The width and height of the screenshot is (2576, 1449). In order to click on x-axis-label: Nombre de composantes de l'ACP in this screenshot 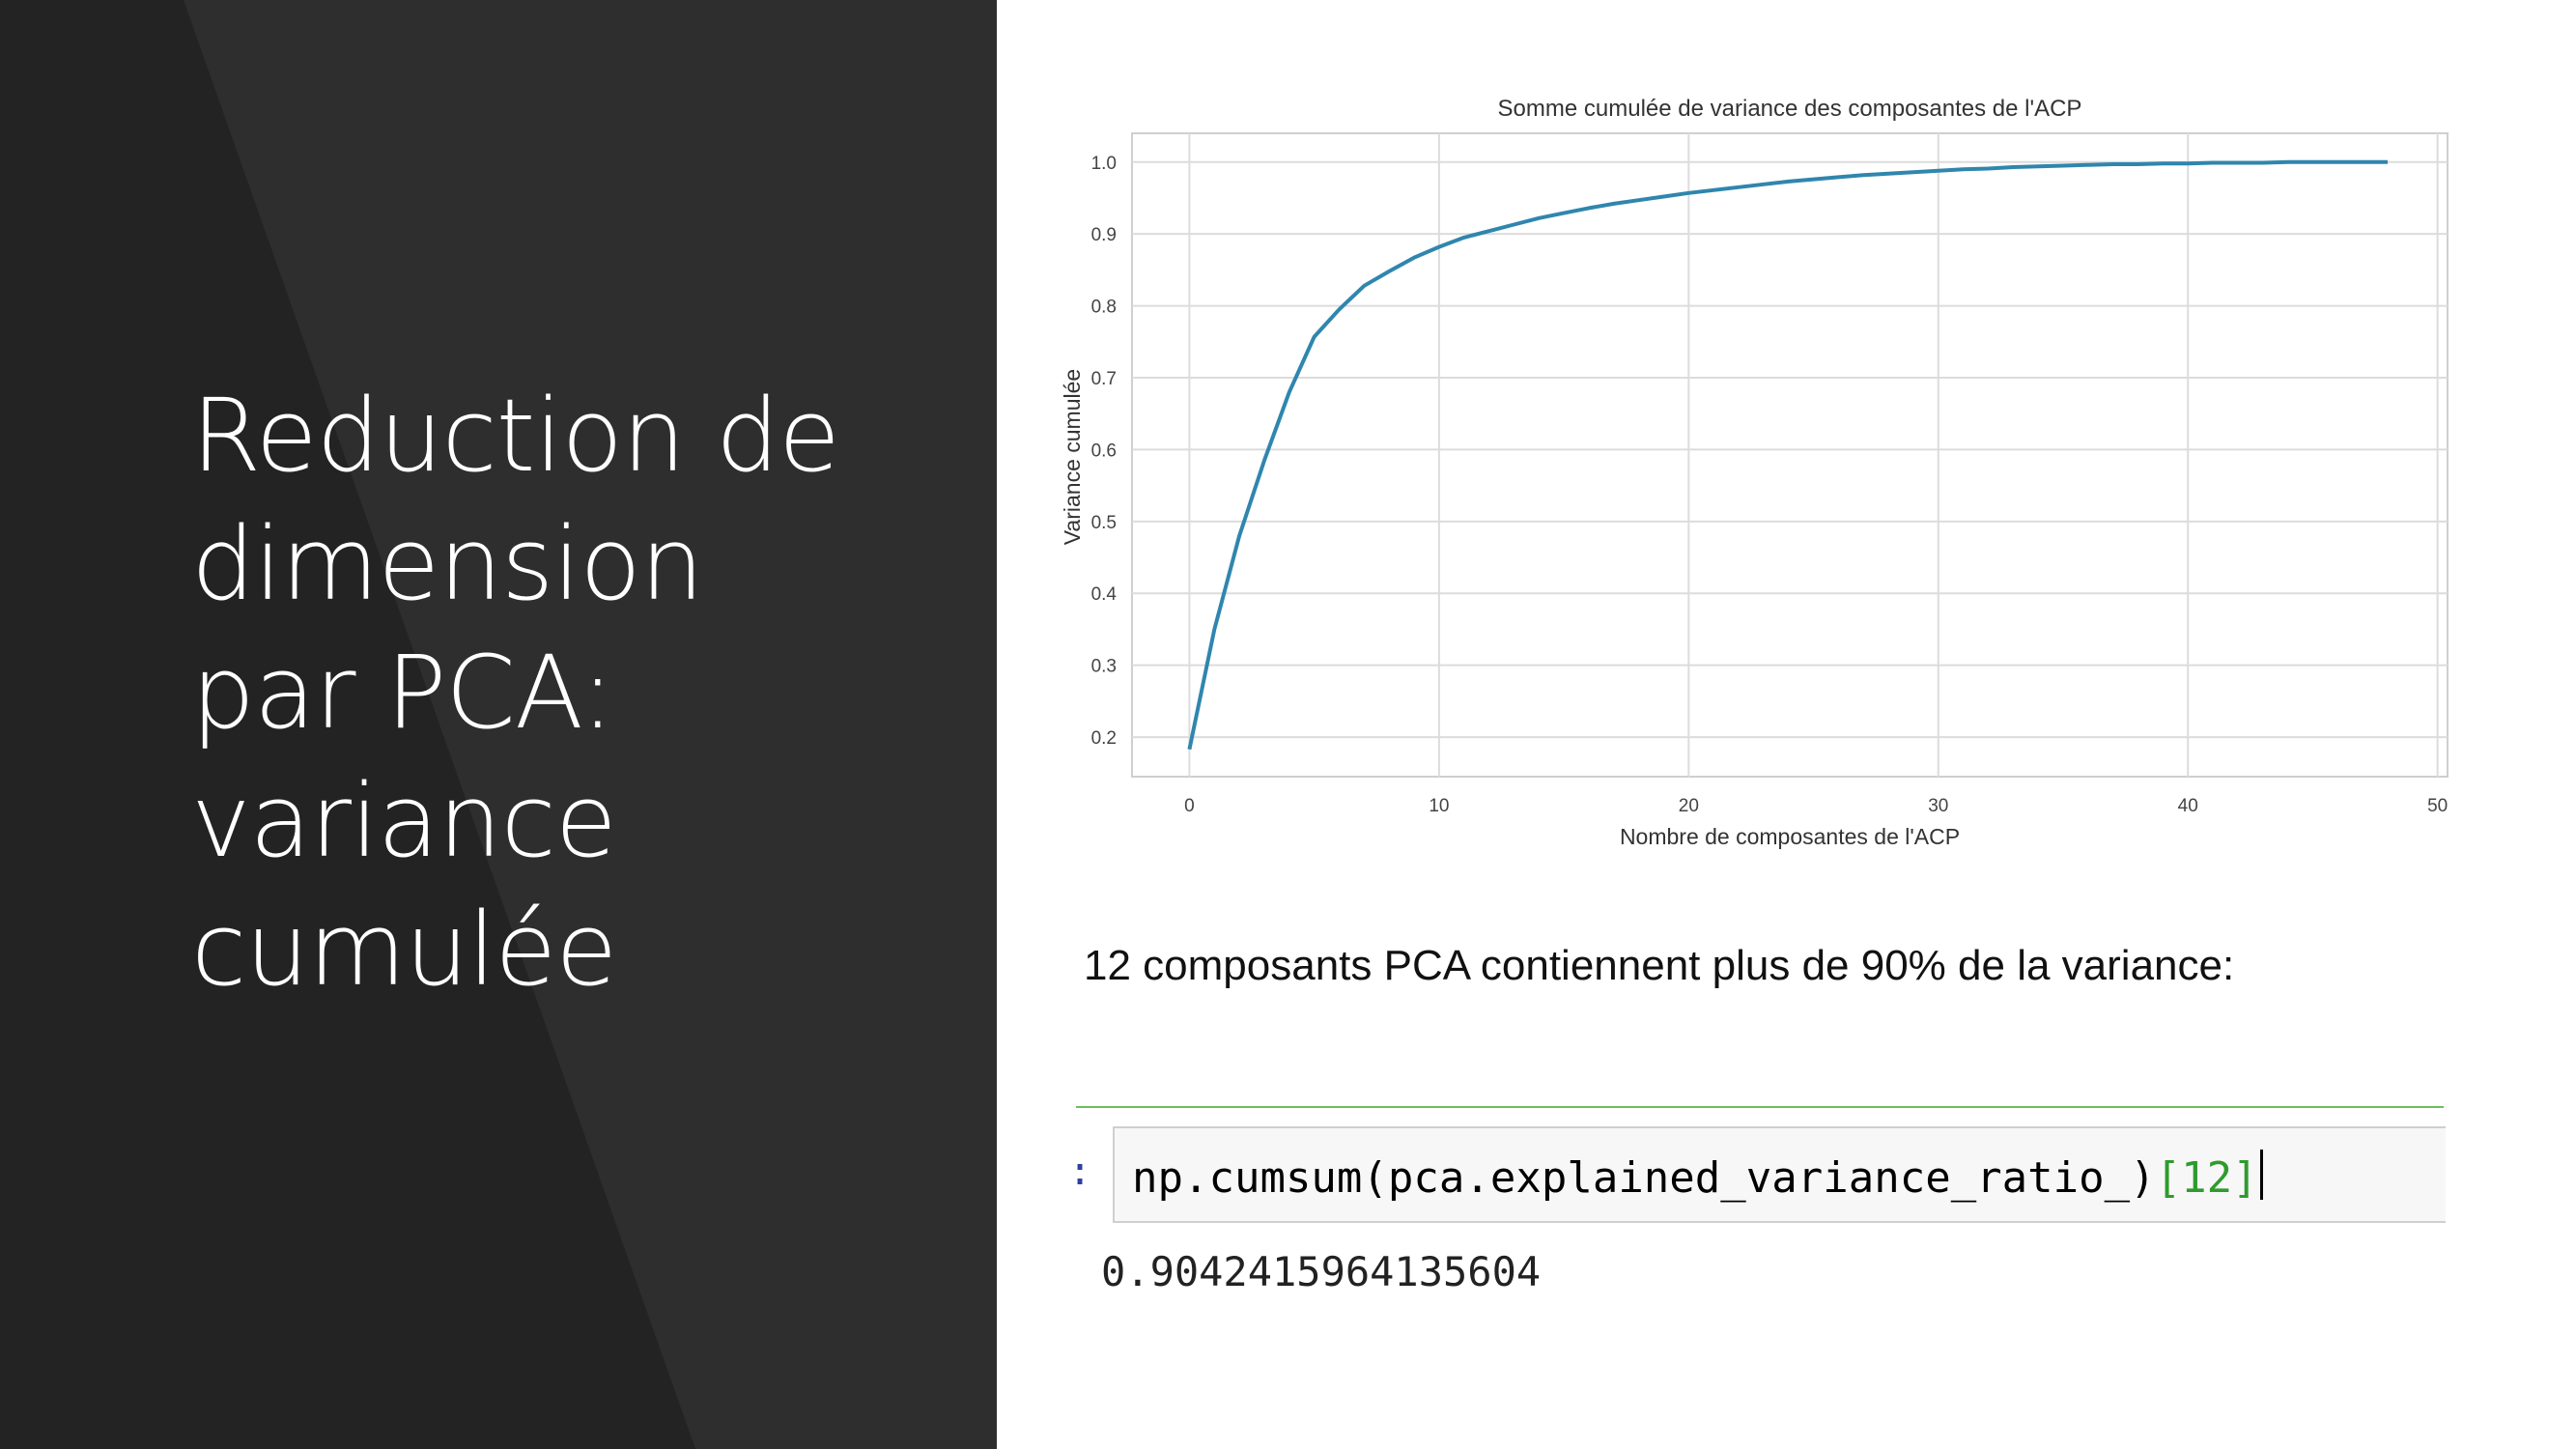, I will do `click(1790, 836)`.